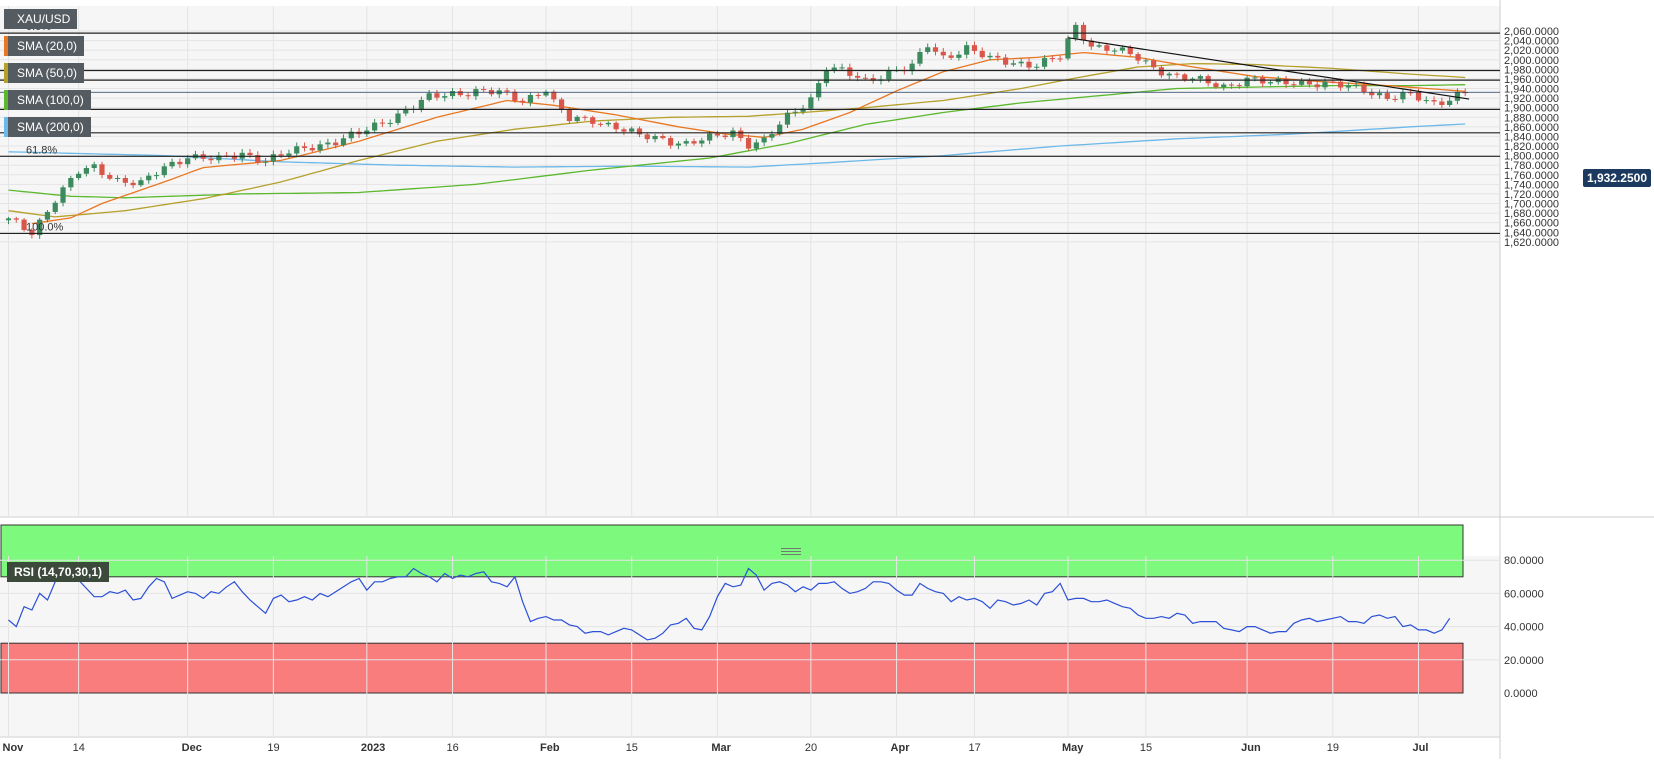  Describe the element at coordinates (44, 46) in the screenshot. I see `sma20-legend: SMA (20,0)` at that location.